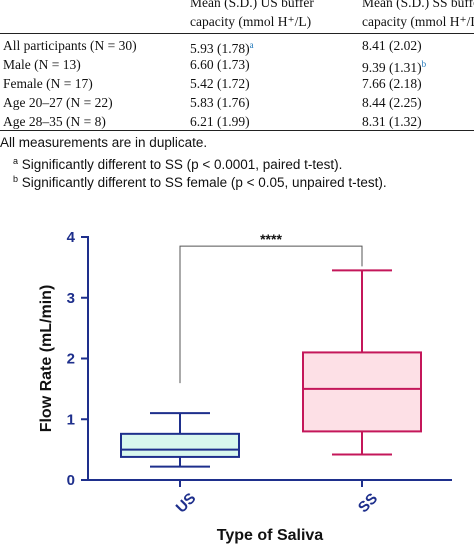  Describe the element at coordinates (54, 121) in the screenshot. I see `row-group: Age 28–35 (N = 8)` at that location.